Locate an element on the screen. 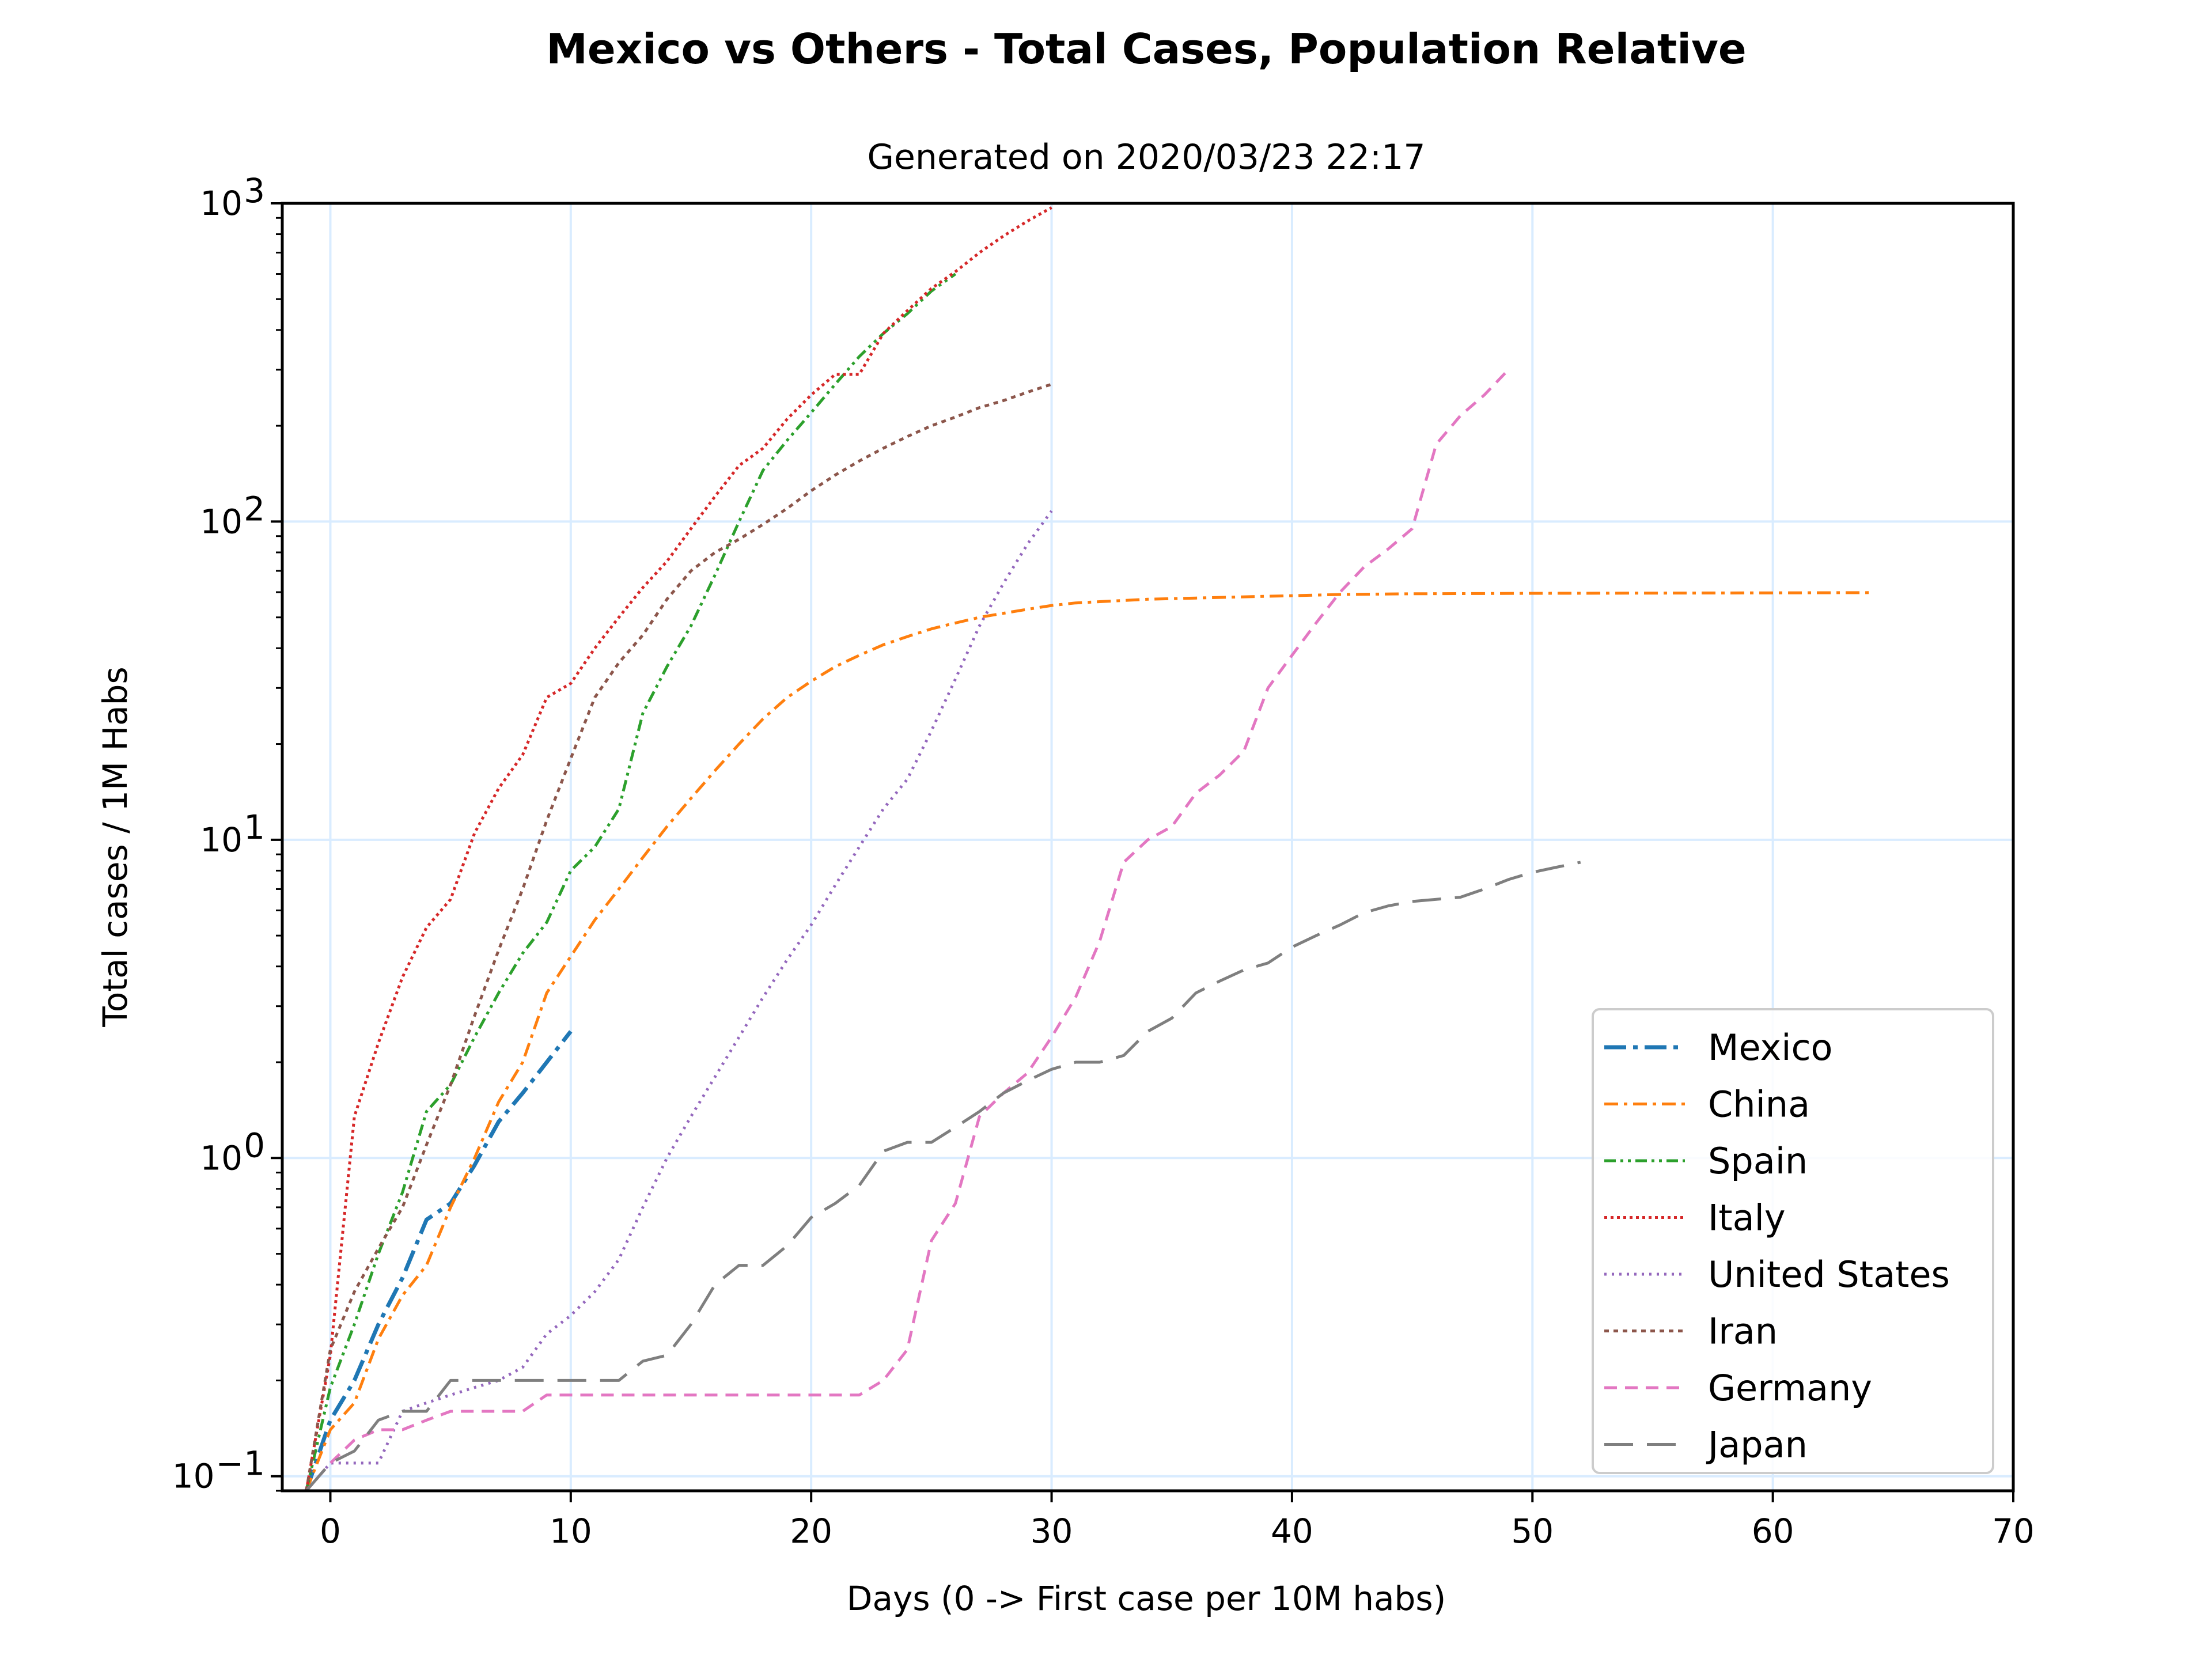 Image resolution: width=2212 pixels, height=1659 pixels. y-tick-label: 210 is located at coordinates (232, 515).